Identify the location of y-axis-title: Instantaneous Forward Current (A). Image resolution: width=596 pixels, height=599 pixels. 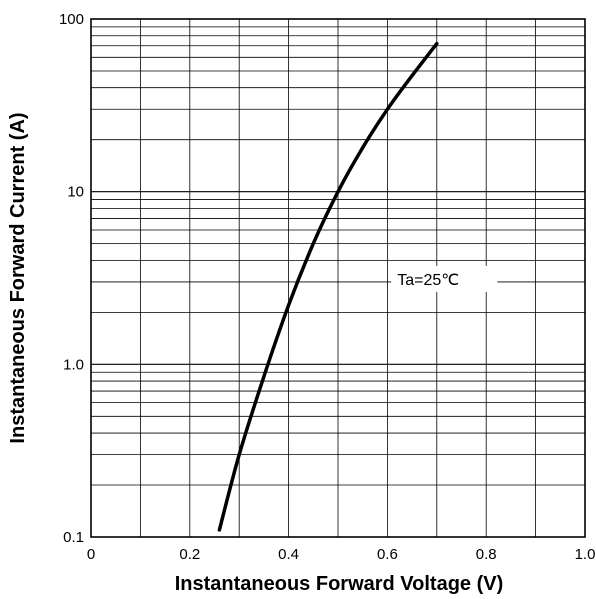
(18, 277).